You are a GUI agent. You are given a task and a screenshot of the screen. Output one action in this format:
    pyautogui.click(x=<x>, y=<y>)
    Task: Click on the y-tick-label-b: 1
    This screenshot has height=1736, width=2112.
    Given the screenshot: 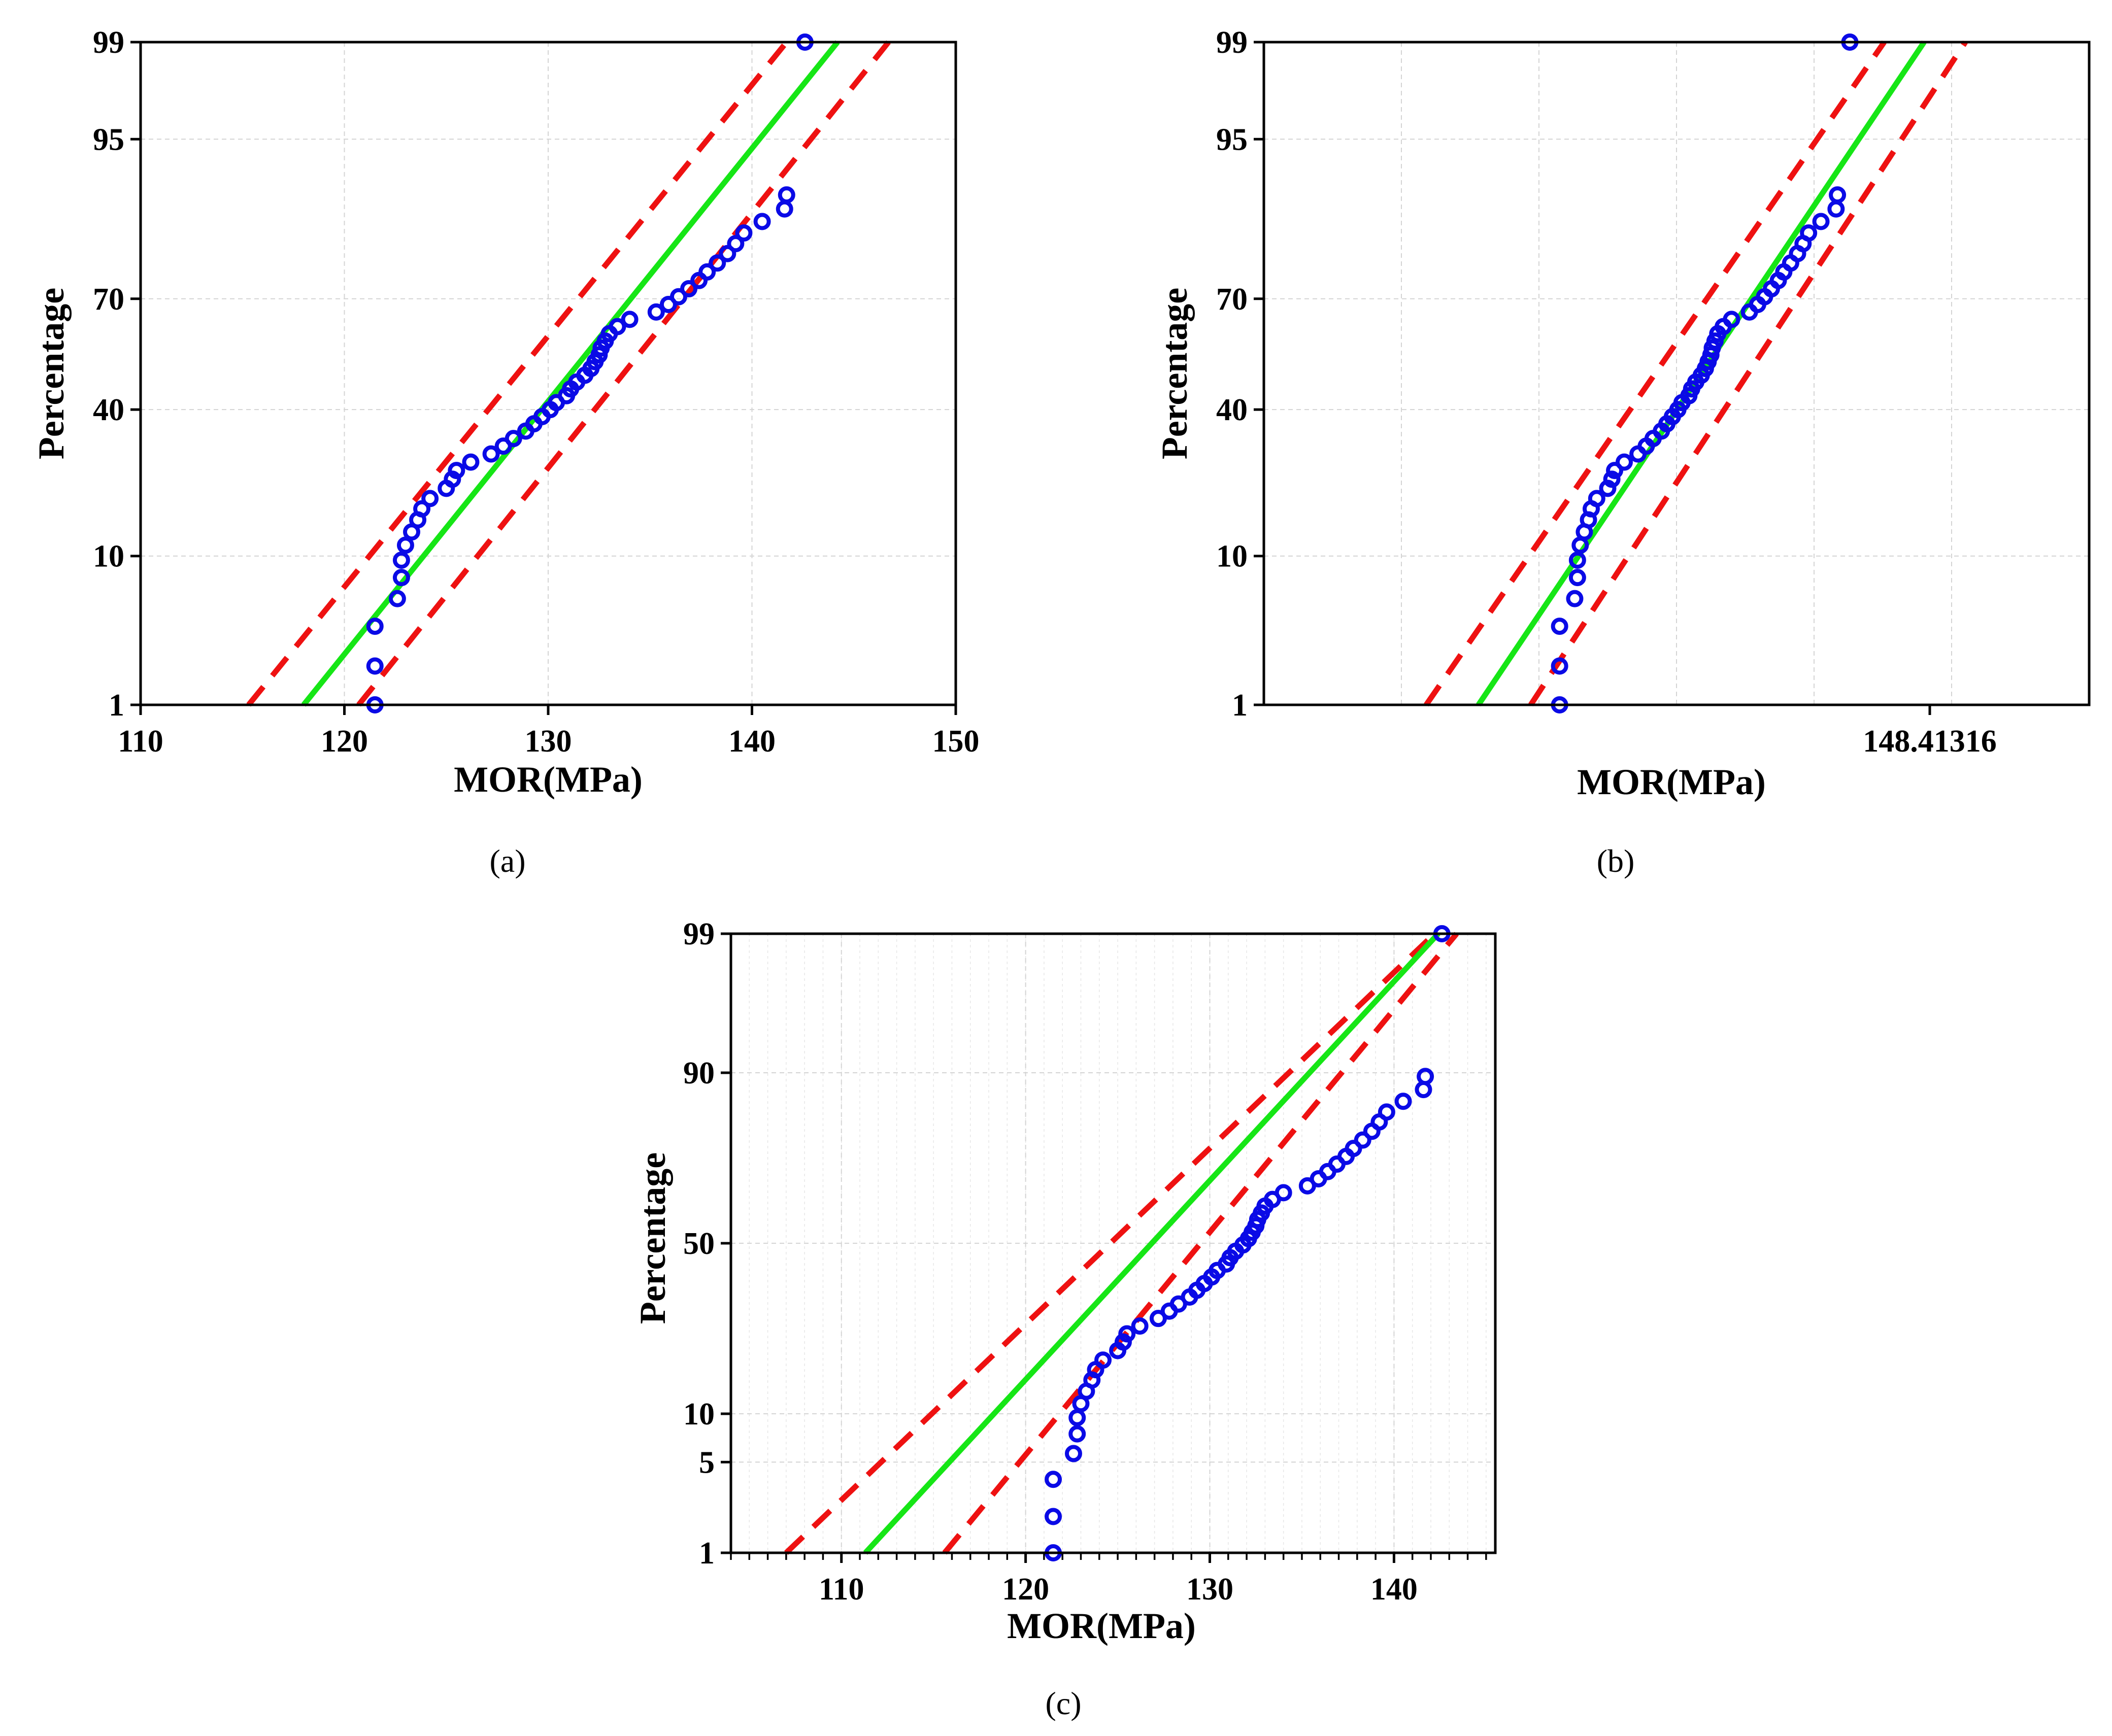 What is the action you would take?
    pyautogui.click(x=1240, y=705)
    